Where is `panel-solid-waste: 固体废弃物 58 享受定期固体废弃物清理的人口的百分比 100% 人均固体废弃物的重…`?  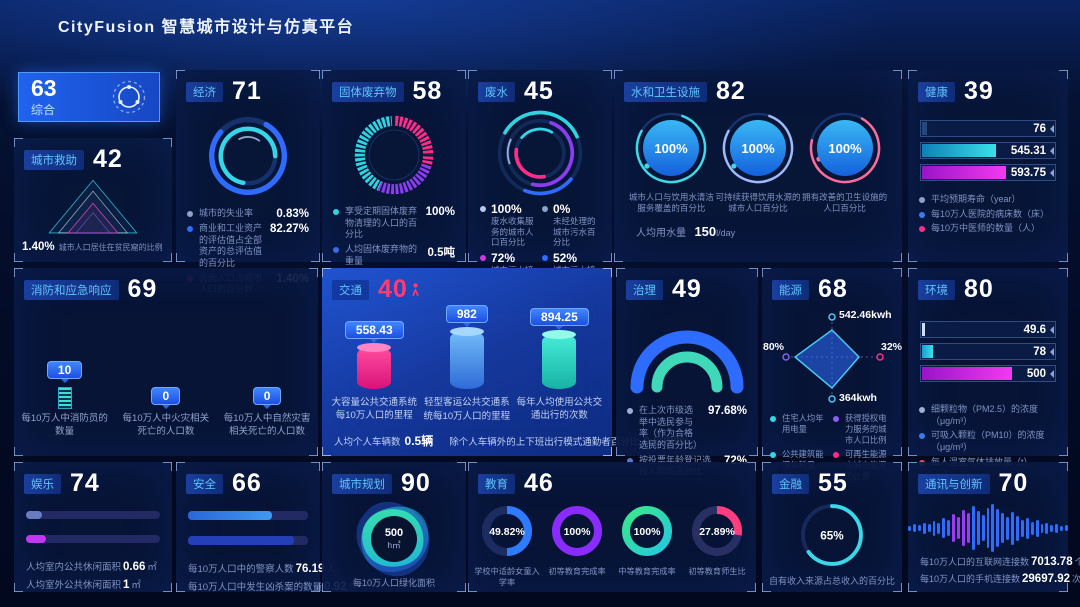
panel-solid-waste: 固体废弃物 58 享受定期固体废弃物清理的人口的百分比 100% 人均固体废弃物的重… is located at coordinates (394, 181).